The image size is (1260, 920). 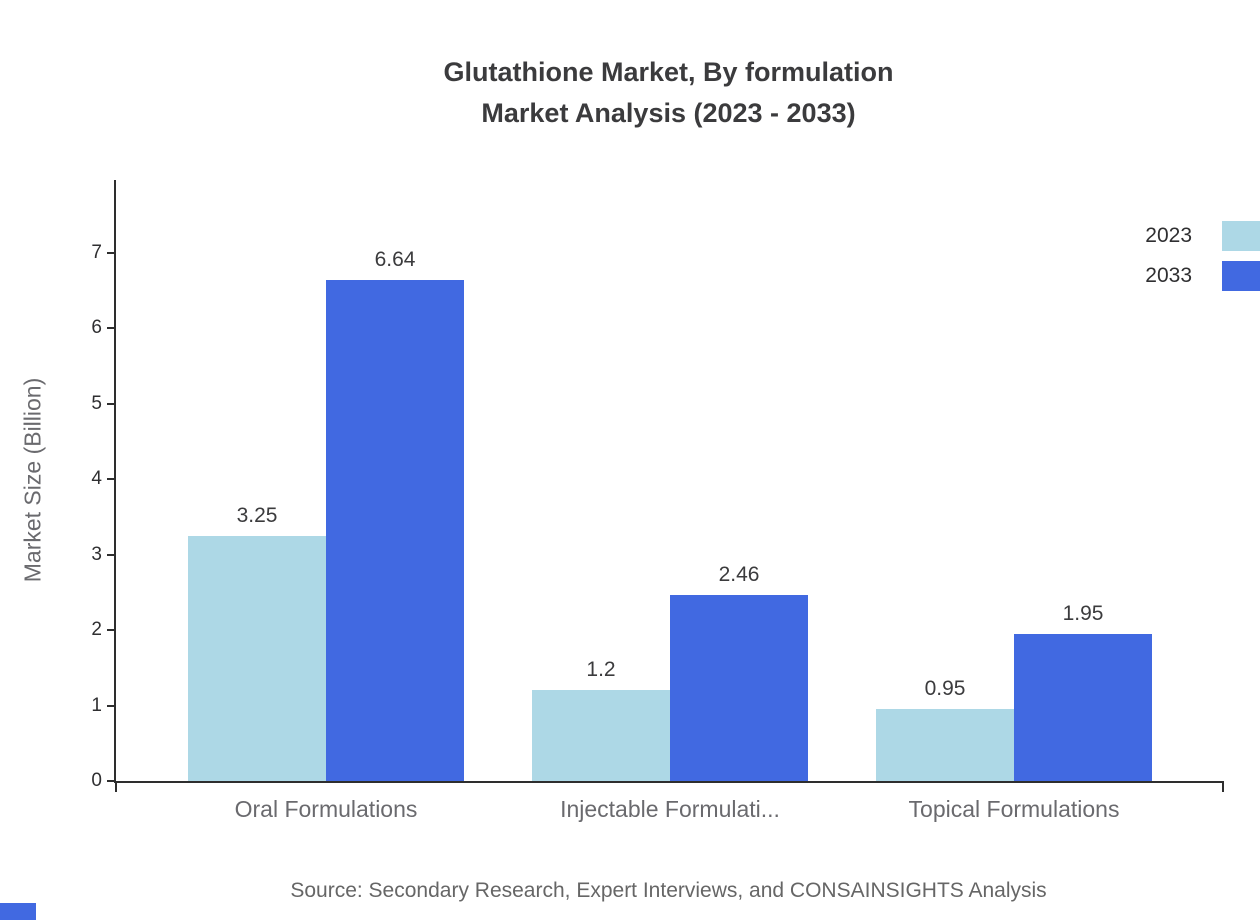 What do you see at coordinates (1083, 613) in the screenshot?
I see `value-label: 1.95` at bounding box center [1083, 613].